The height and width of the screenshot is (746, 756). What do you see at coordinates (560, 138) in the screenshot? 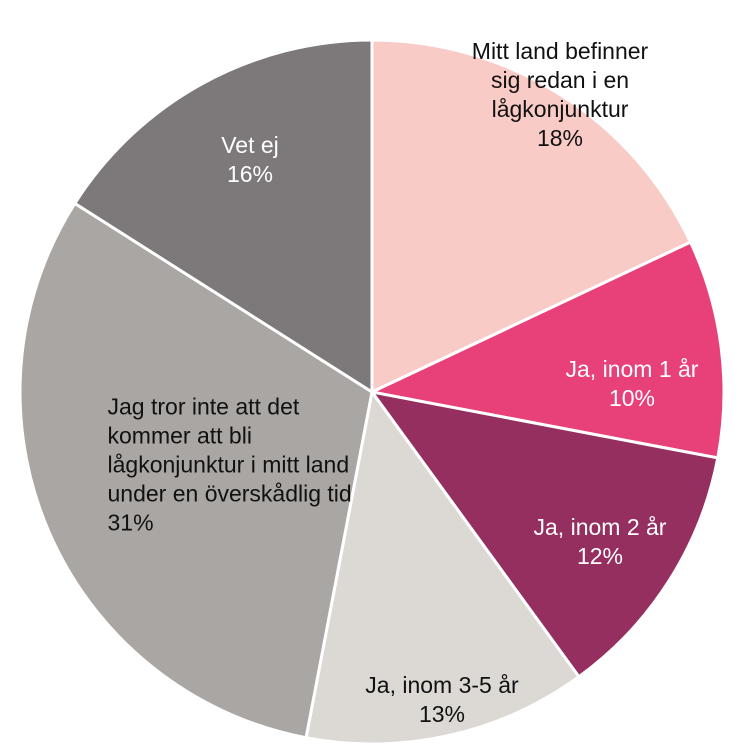
I see `value-label: 18%` at bounding box center [560, 138].